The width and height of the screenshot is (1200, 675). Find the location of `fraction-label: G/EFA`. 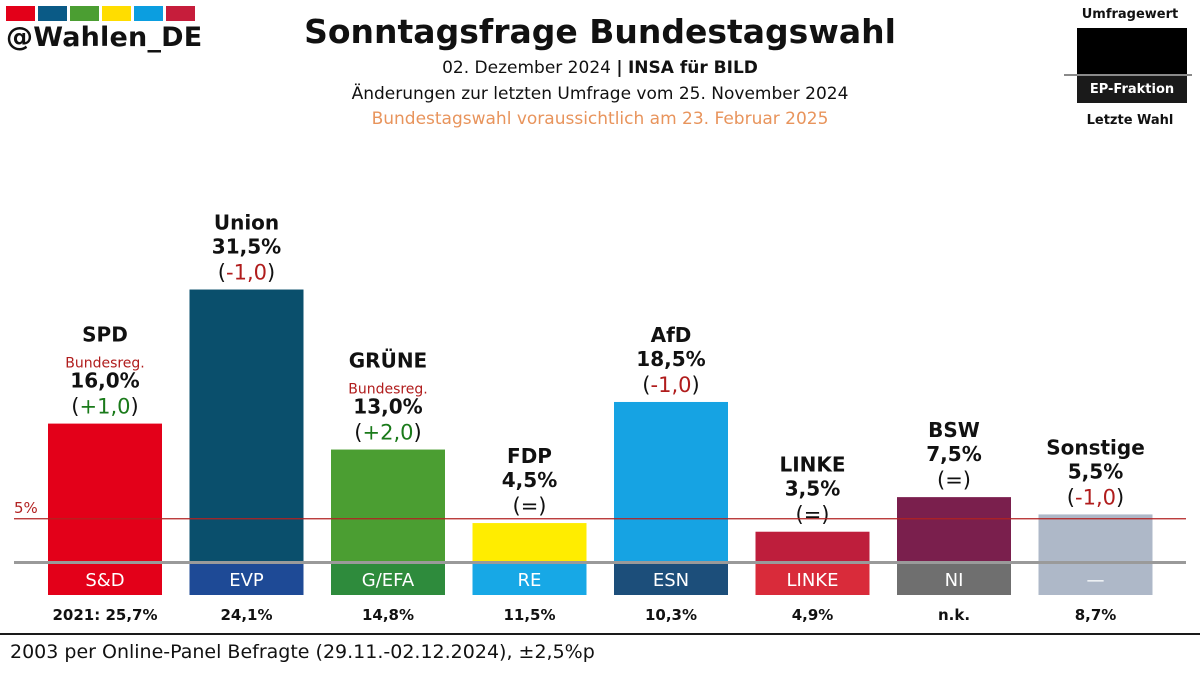

fraction-label: G/EFA is located at coordinates (388, 580).